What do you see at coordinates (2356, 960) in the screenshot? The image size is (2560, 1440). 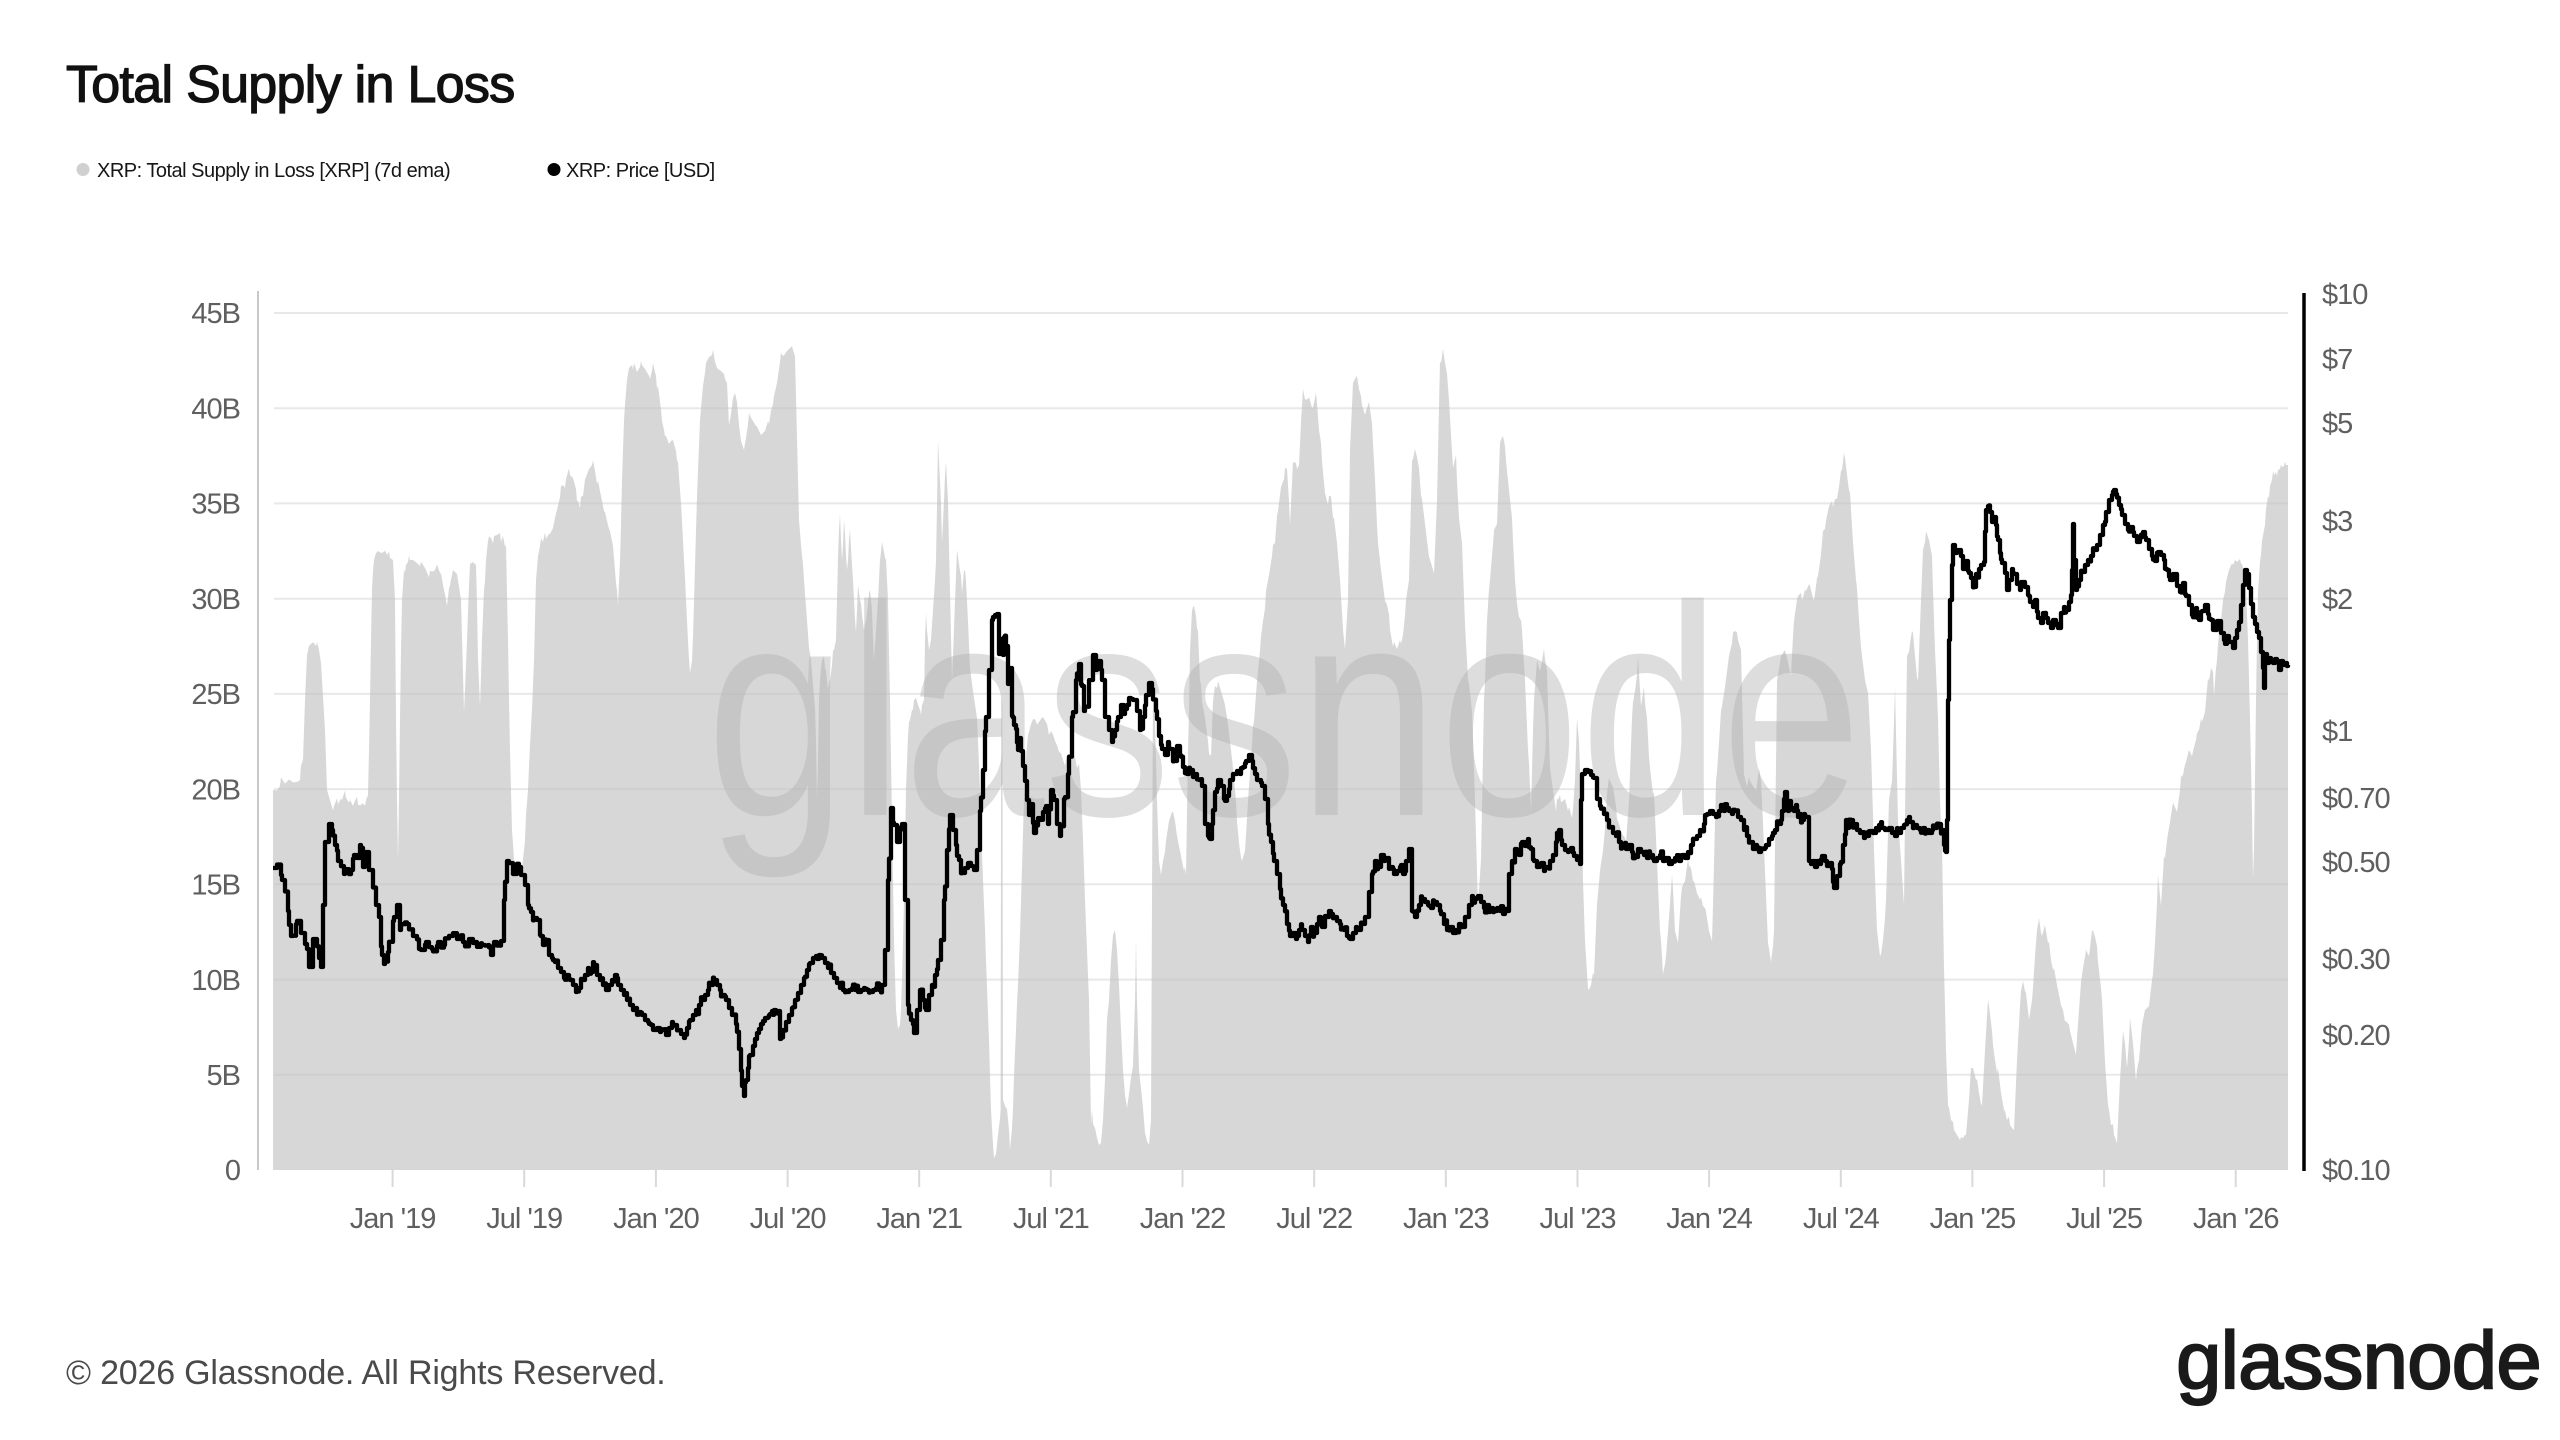 I see `svg-text: $0.30` at bounding box center [2356, 960].